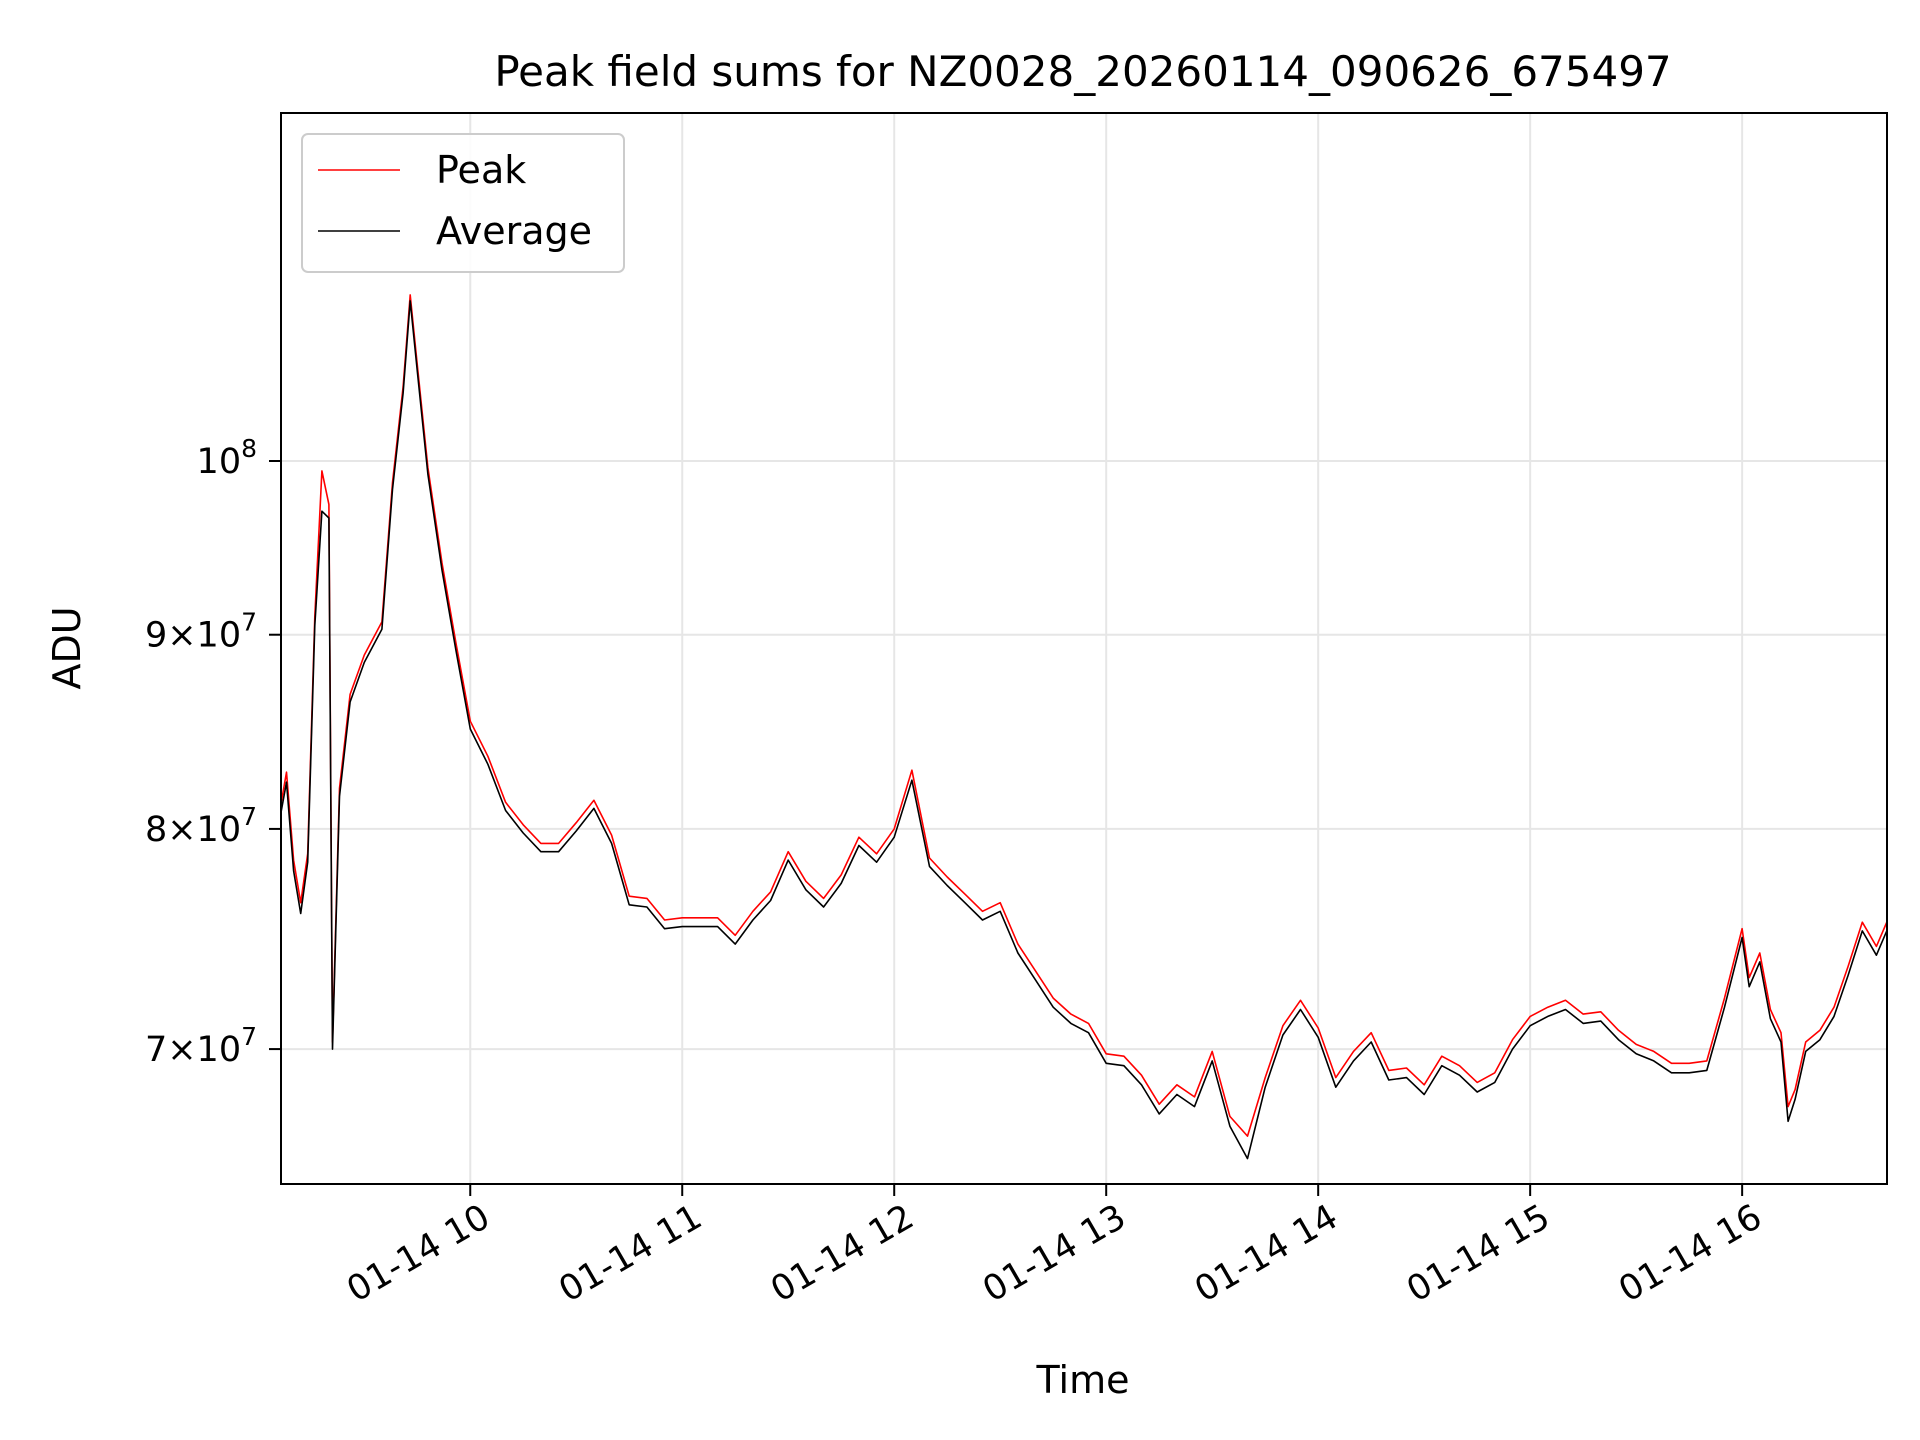 This screenshot has height=1440, width=1920. I want to click on y-tick-label: 7×107, so click(201, 1046).